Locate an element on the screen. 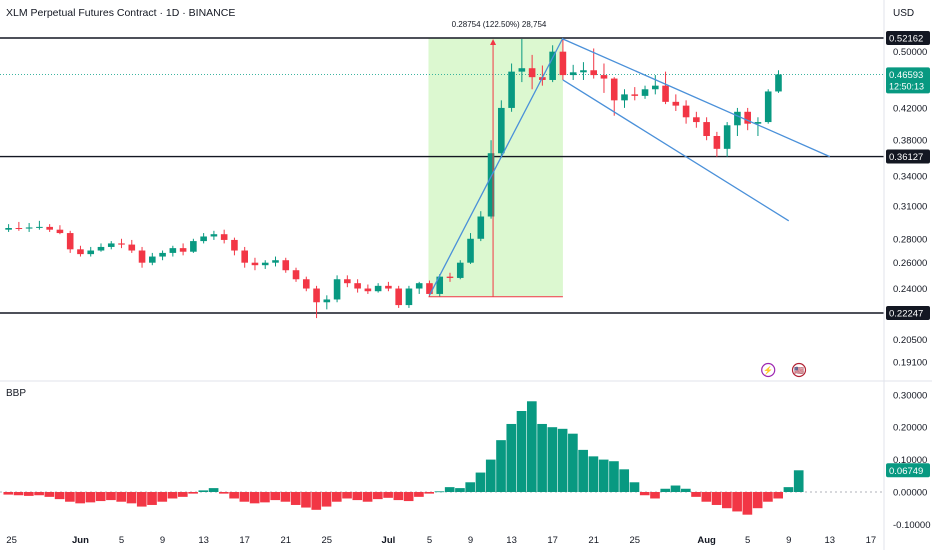 The image size is (932, 550). oscillator-label: BBP is located at coordinates (16, 393).